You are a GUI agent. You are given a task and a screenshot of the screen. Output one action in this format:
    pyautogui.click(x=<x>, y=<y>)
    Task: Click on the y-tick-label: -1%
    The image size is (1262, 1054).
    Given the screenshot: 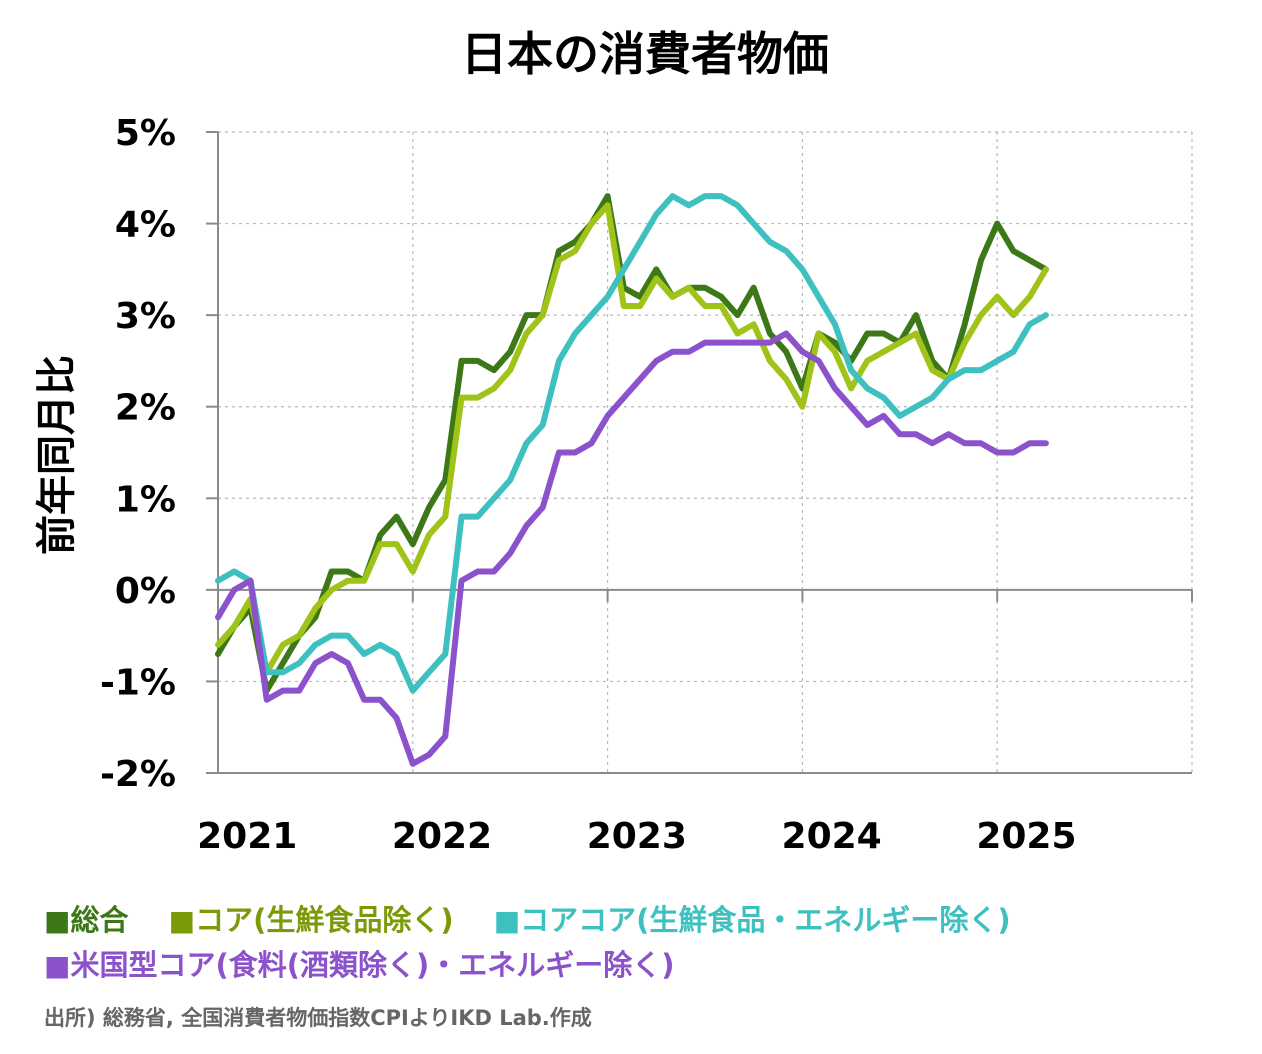 What is the action you would take?
    pyautogui.click(x=138, y=682)
    